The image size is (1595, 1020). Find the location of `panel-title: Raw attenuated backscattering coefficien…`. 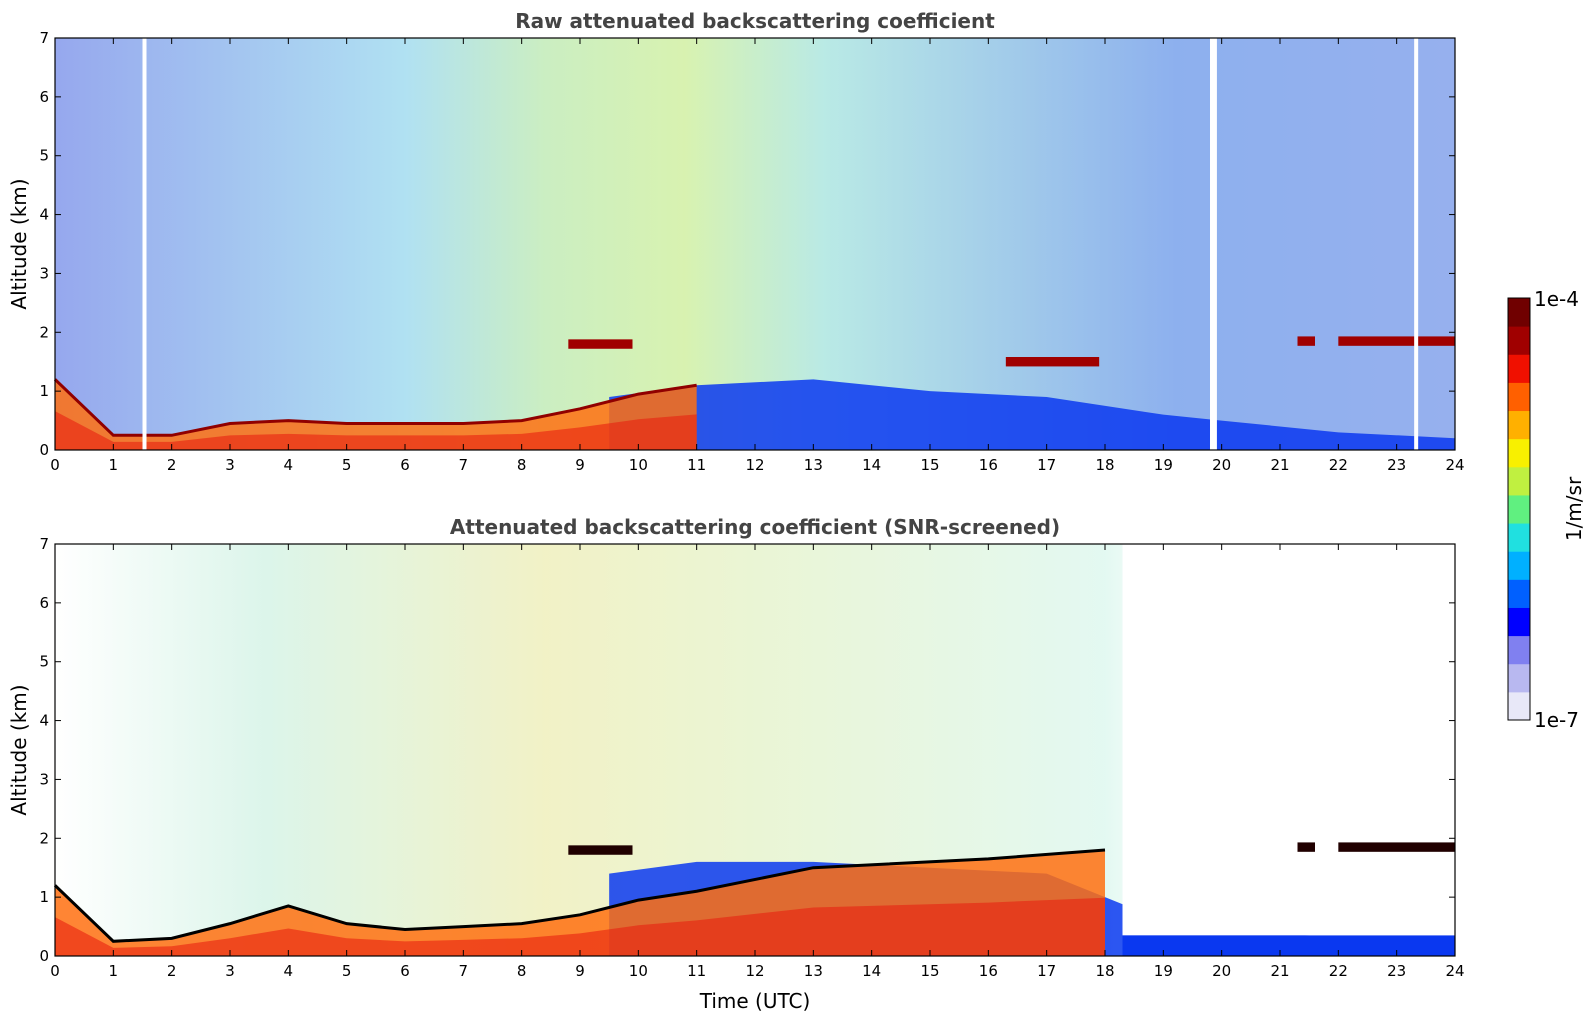

panel-title: Raw attenuated backscattering coefficien… is located at coordinates (755, 21).